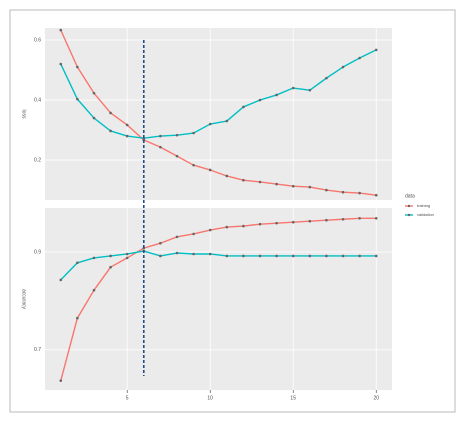 Image resolution: width=468 pixels, height=427 pixels. I want to click on legend-label: training, so click(423, 205).